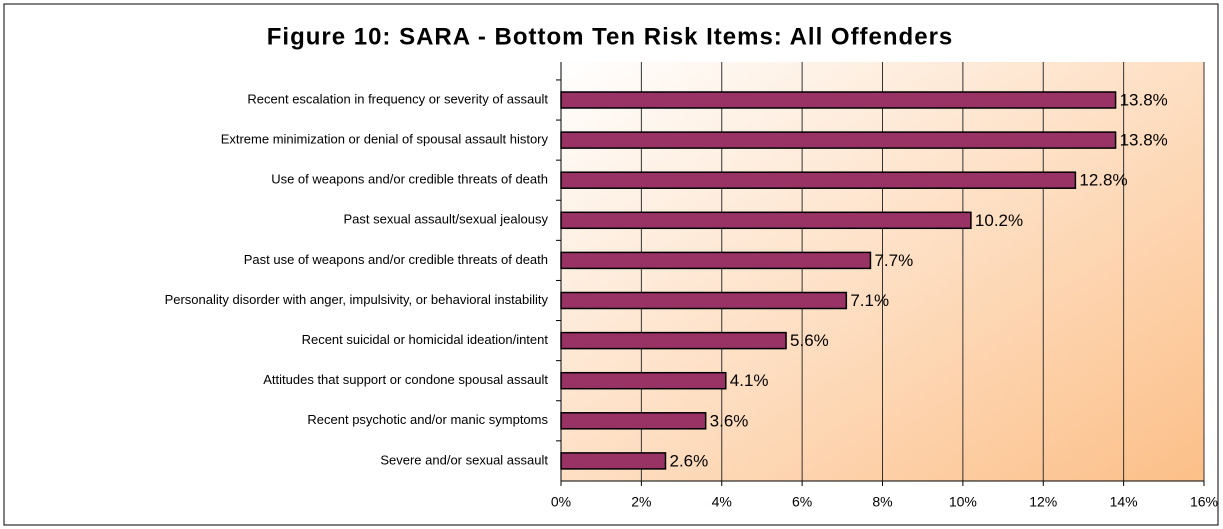 The width and height of the screenshot is (1223, 529). Describe the element at coordinates (1204, 502) in the screenshot. I see `x-tick-label: 16%` at that location.